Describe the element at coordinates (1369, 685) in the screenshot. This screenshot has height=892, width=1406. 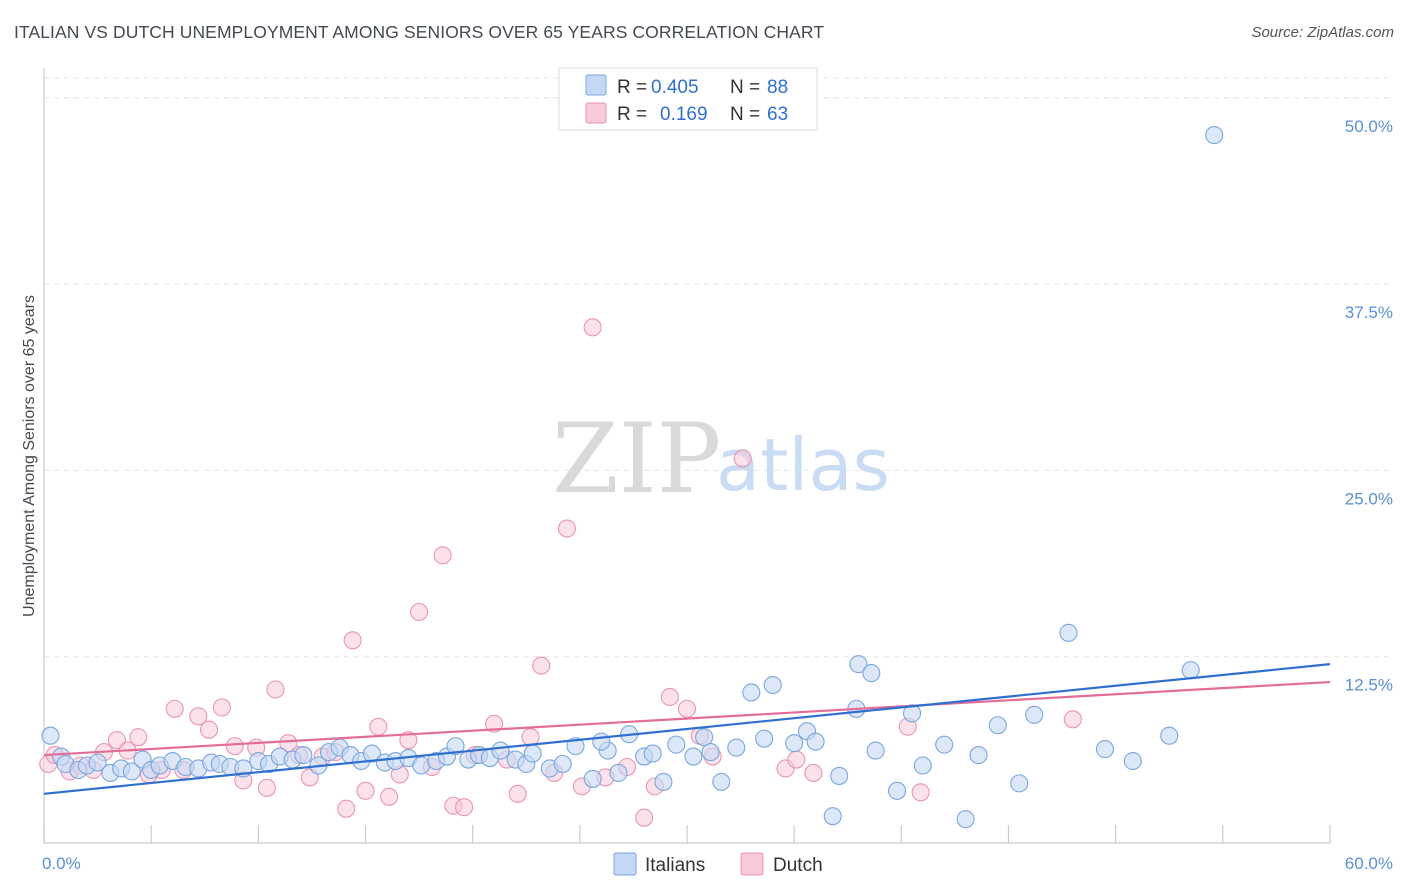
I see `y-tick-label: 12.5%` at that location.